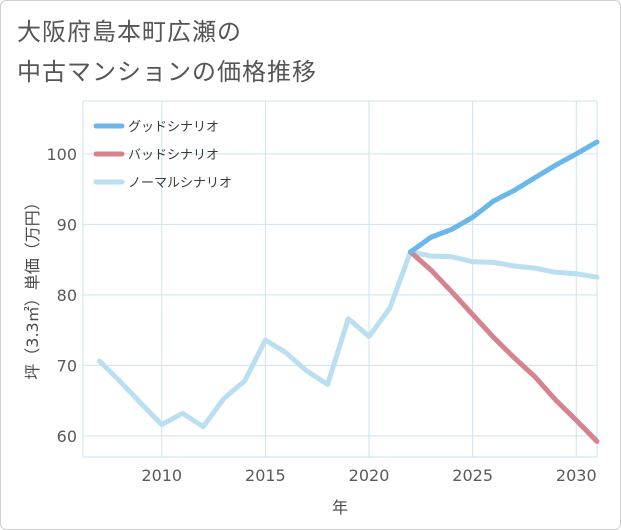 The height and width of the screenshot is (530, 621). I want to click on chart-title-line-1: 大阪府島本町広瀬の, so click(129, 32).